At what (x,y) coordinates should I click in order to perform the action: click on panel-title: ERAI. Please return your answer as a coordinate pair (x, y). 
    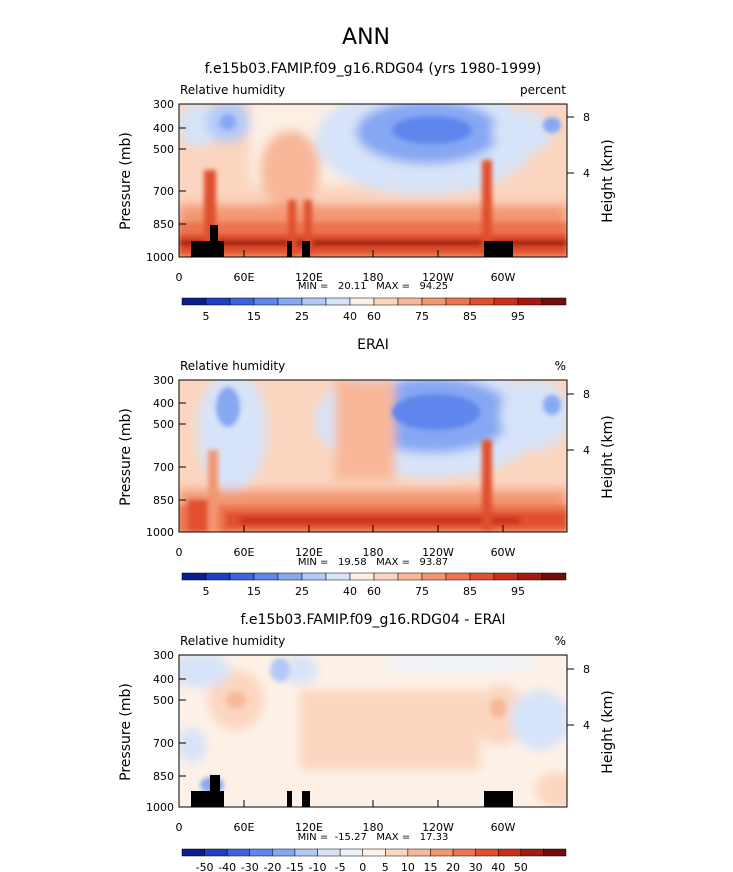
    Looking at the image, I should click on (373, 345).